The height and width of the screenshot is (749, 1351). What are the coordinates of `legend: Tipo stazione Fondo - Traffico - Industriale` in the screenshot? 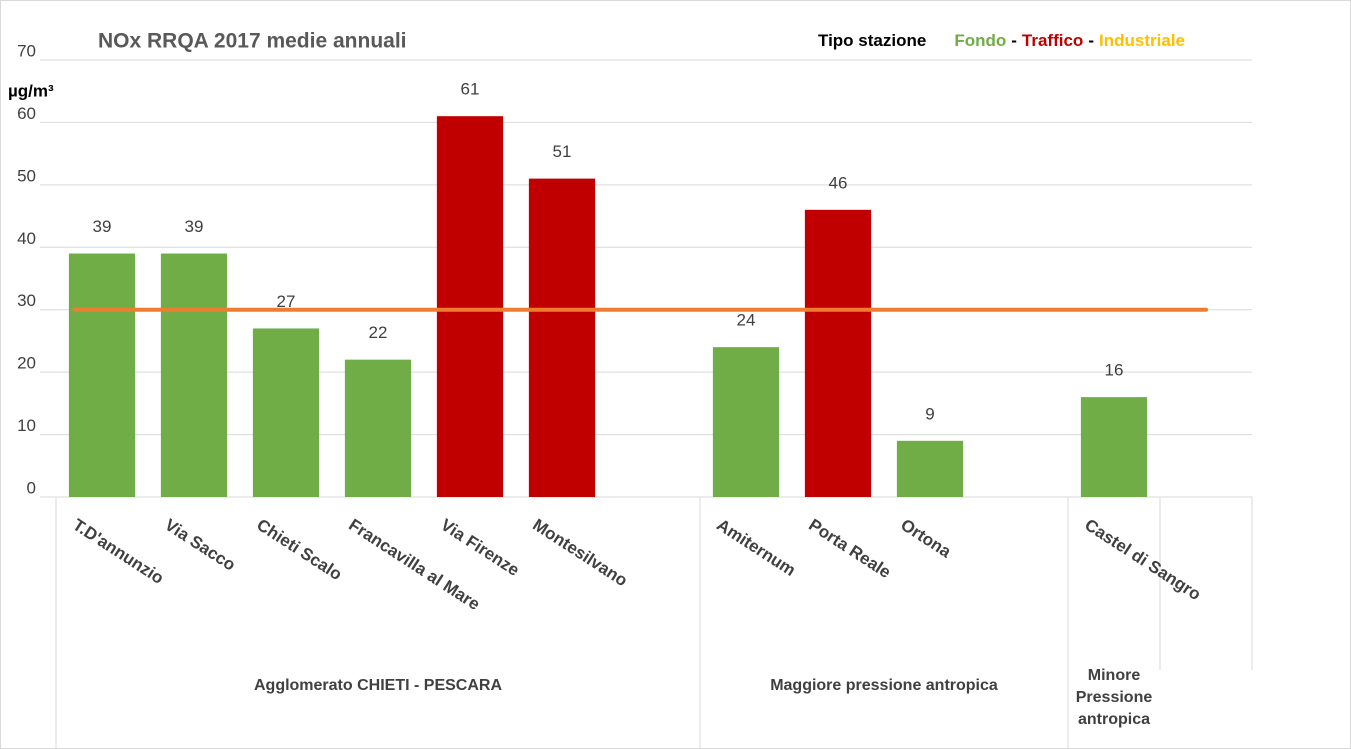 It's located at (1001, 40).